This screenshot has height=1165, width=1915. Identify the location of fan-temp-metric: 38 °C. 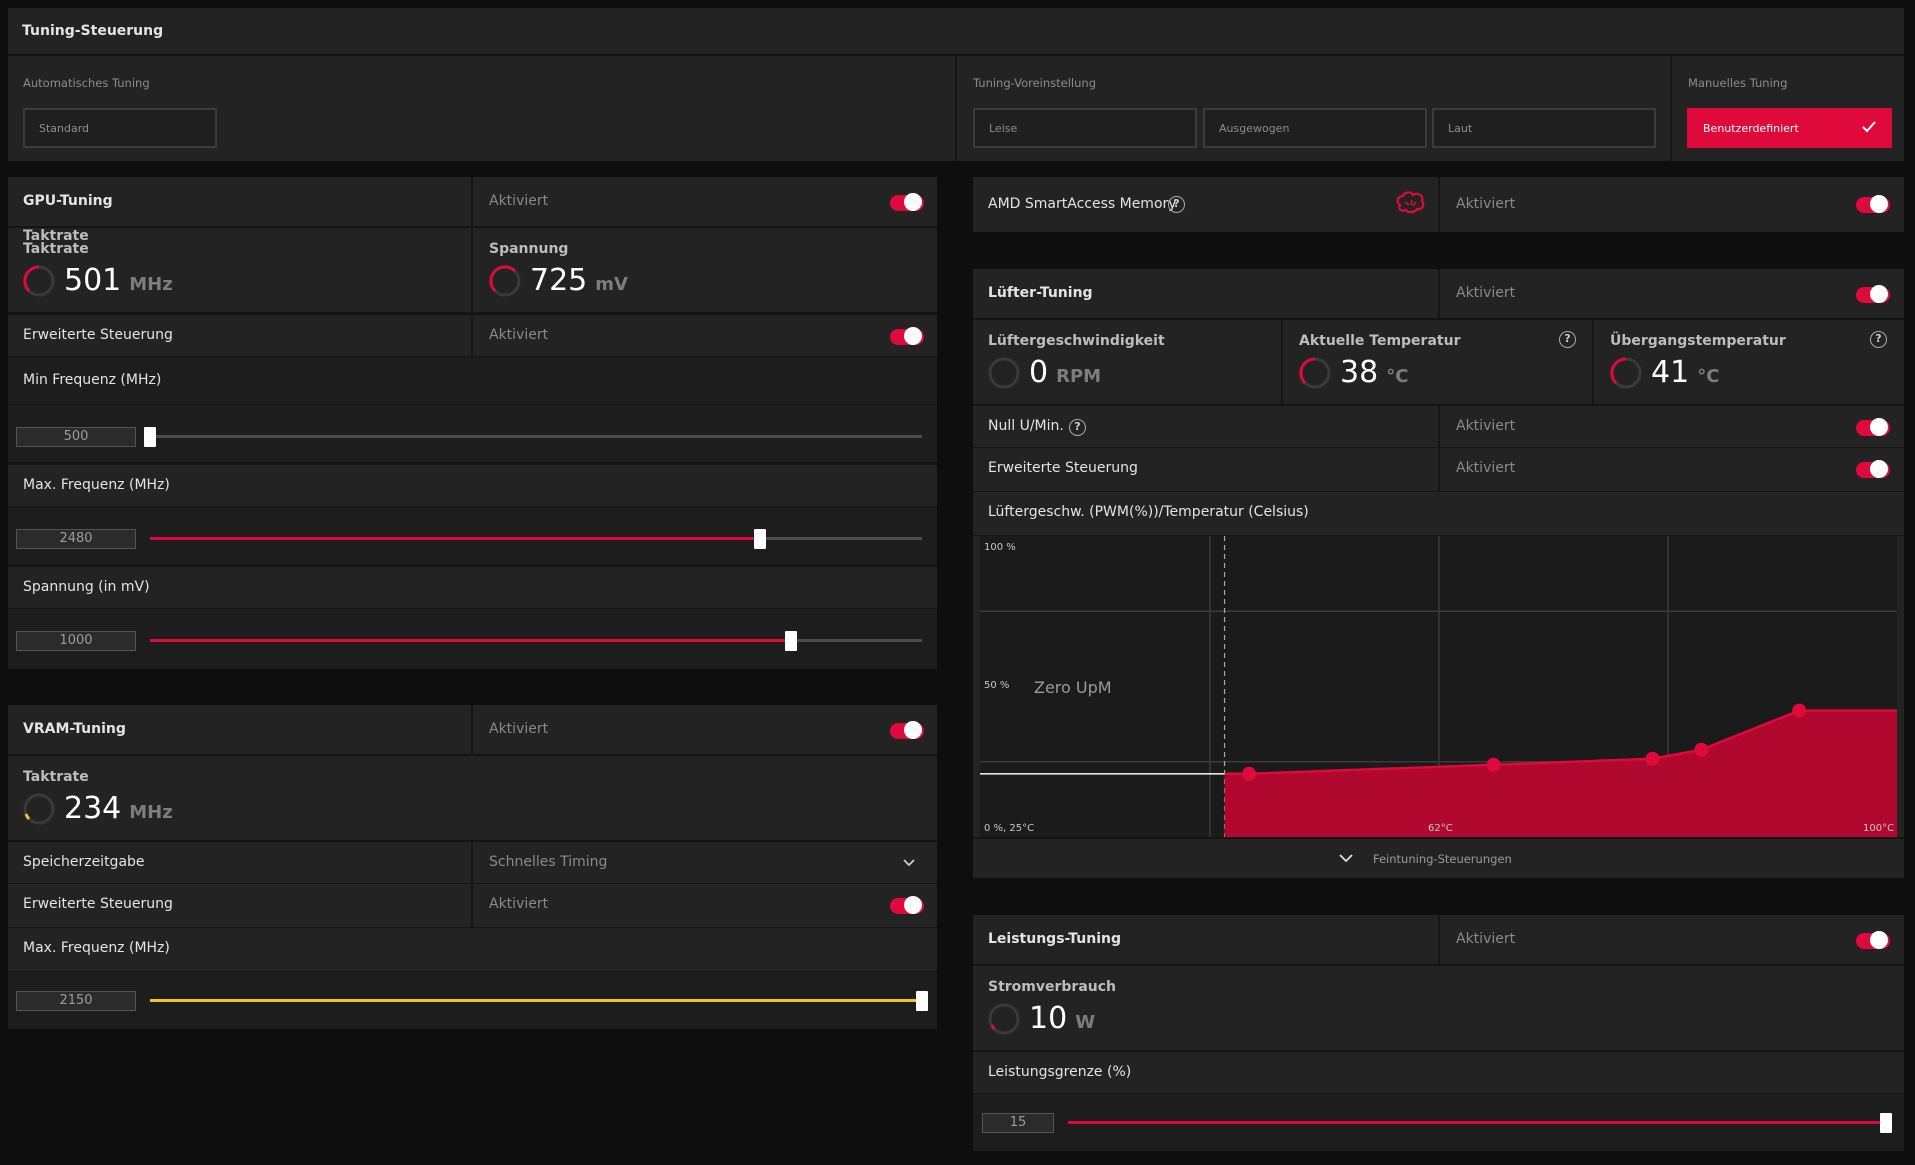
(1353, 372).